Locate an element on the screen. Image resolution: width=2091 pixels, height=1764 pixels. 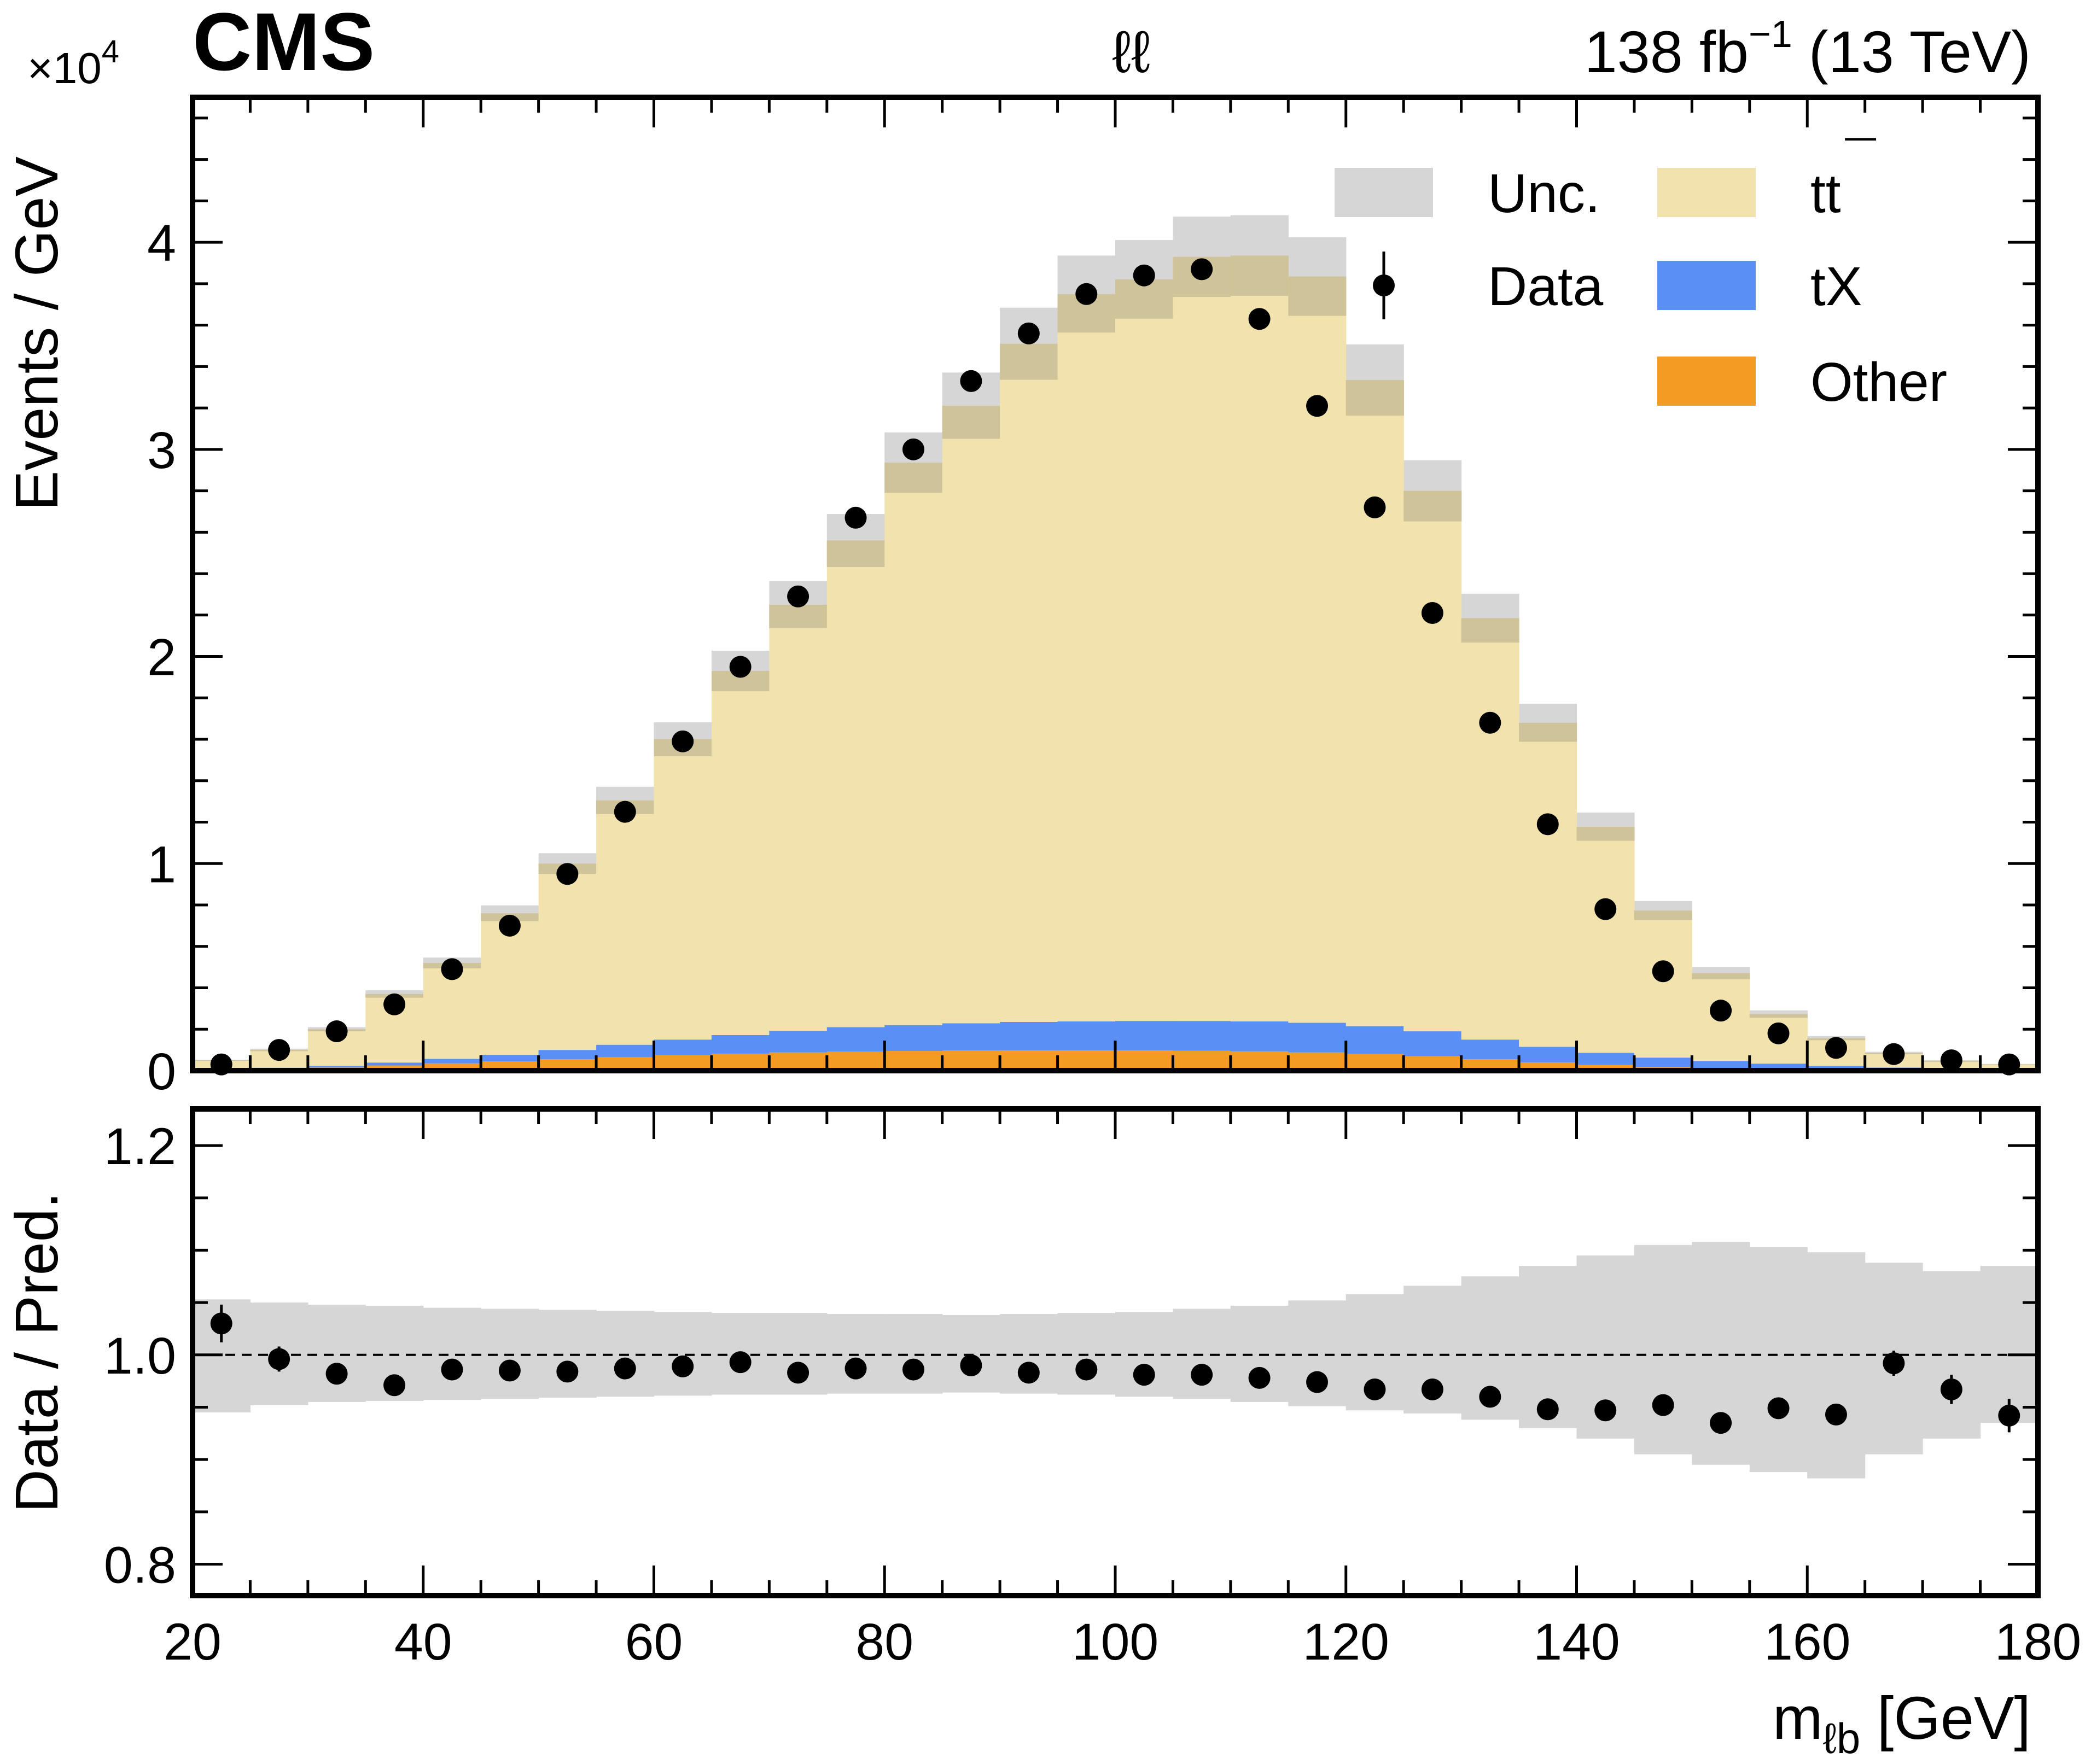
y-tick-label: 2 is located at coordinates (161, 658).